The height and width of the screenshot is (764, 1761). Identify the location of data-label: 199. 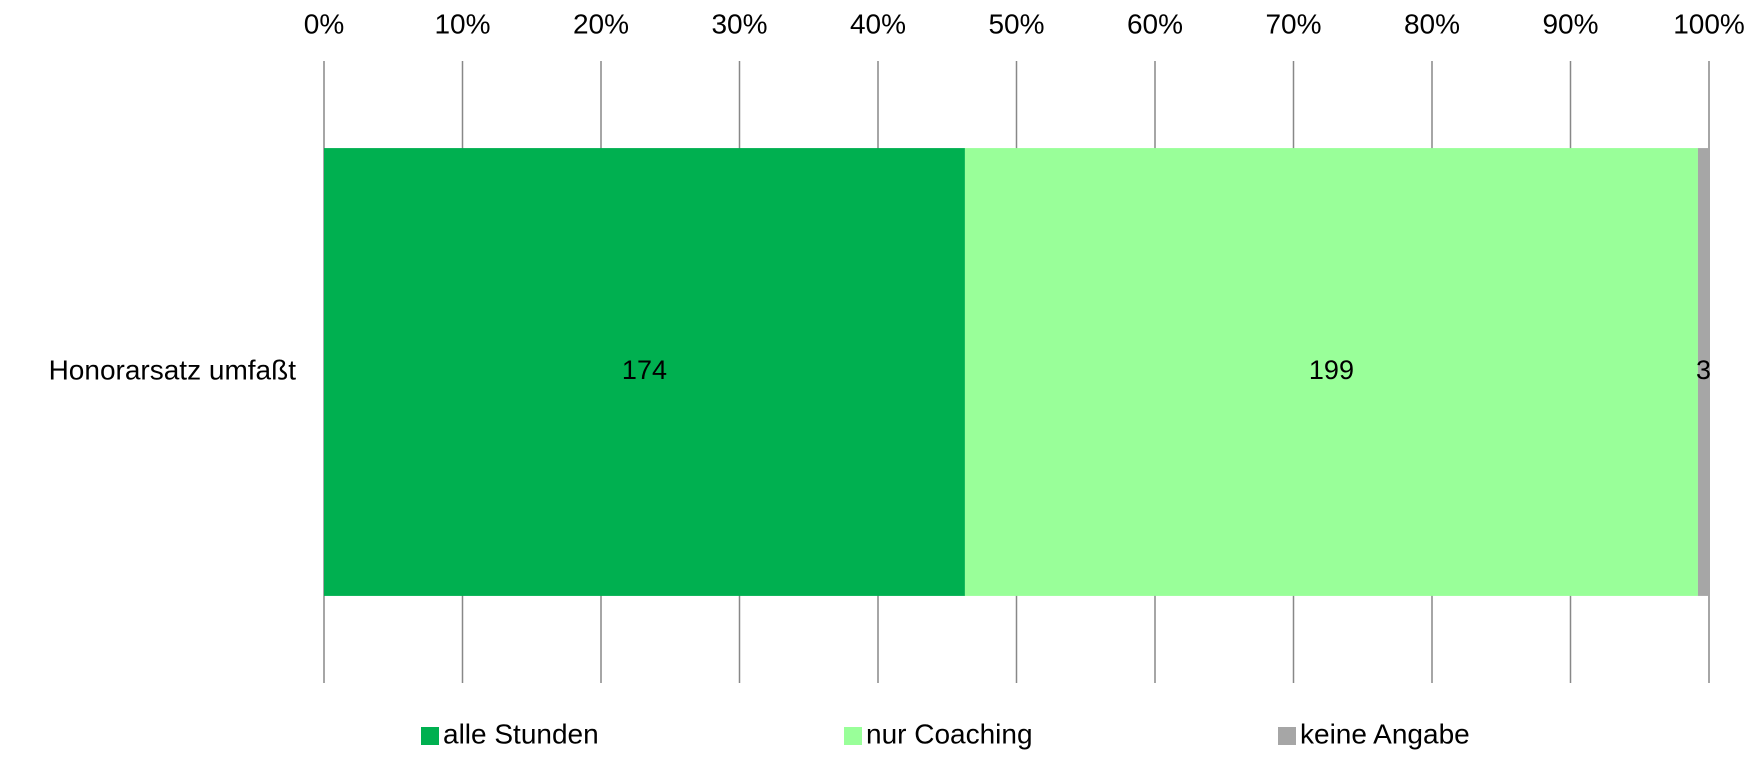
(1331, 370).